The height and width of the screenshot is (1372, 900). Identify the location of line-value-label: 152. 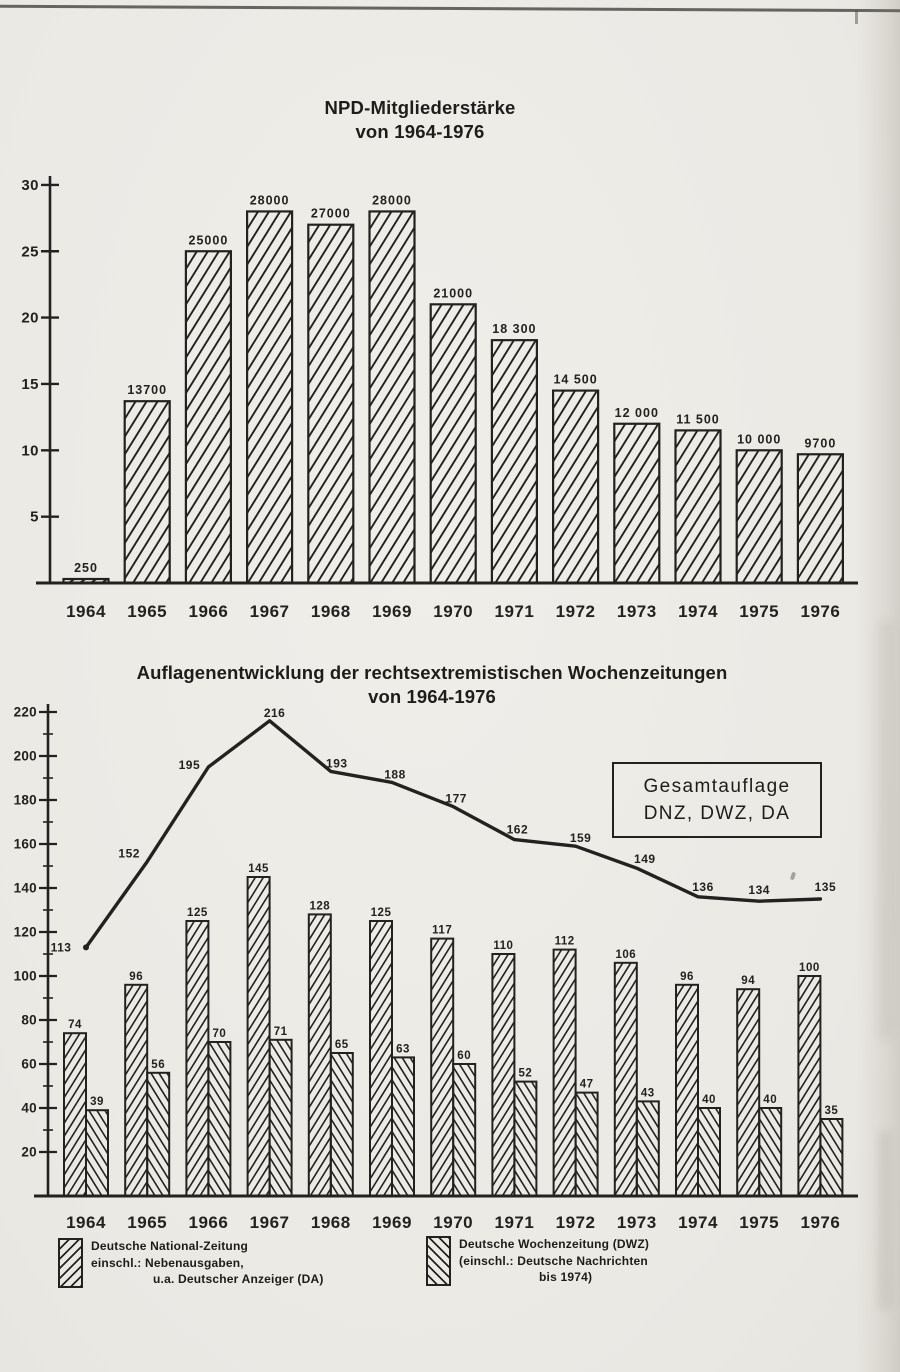
(129, 854).